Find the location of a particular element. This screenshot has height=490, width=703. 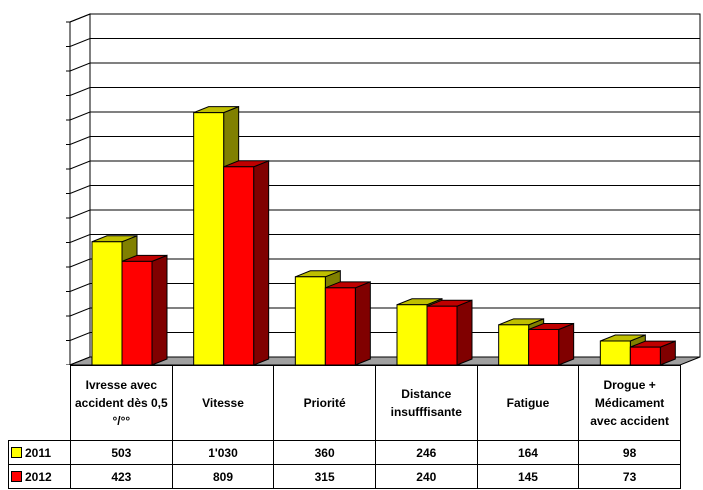

blank-cell is located at coordinates (40, 403).